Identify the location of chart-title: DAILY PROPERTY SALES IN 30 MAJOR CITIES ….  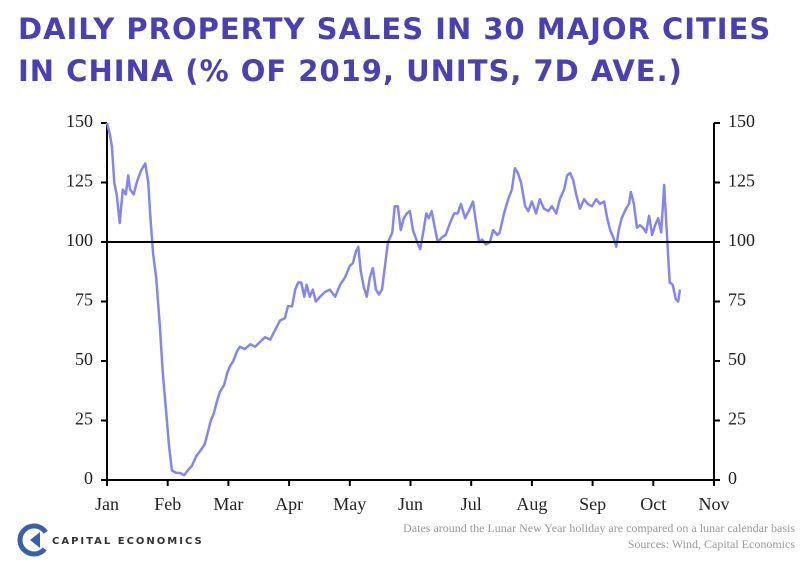
(395, 50).